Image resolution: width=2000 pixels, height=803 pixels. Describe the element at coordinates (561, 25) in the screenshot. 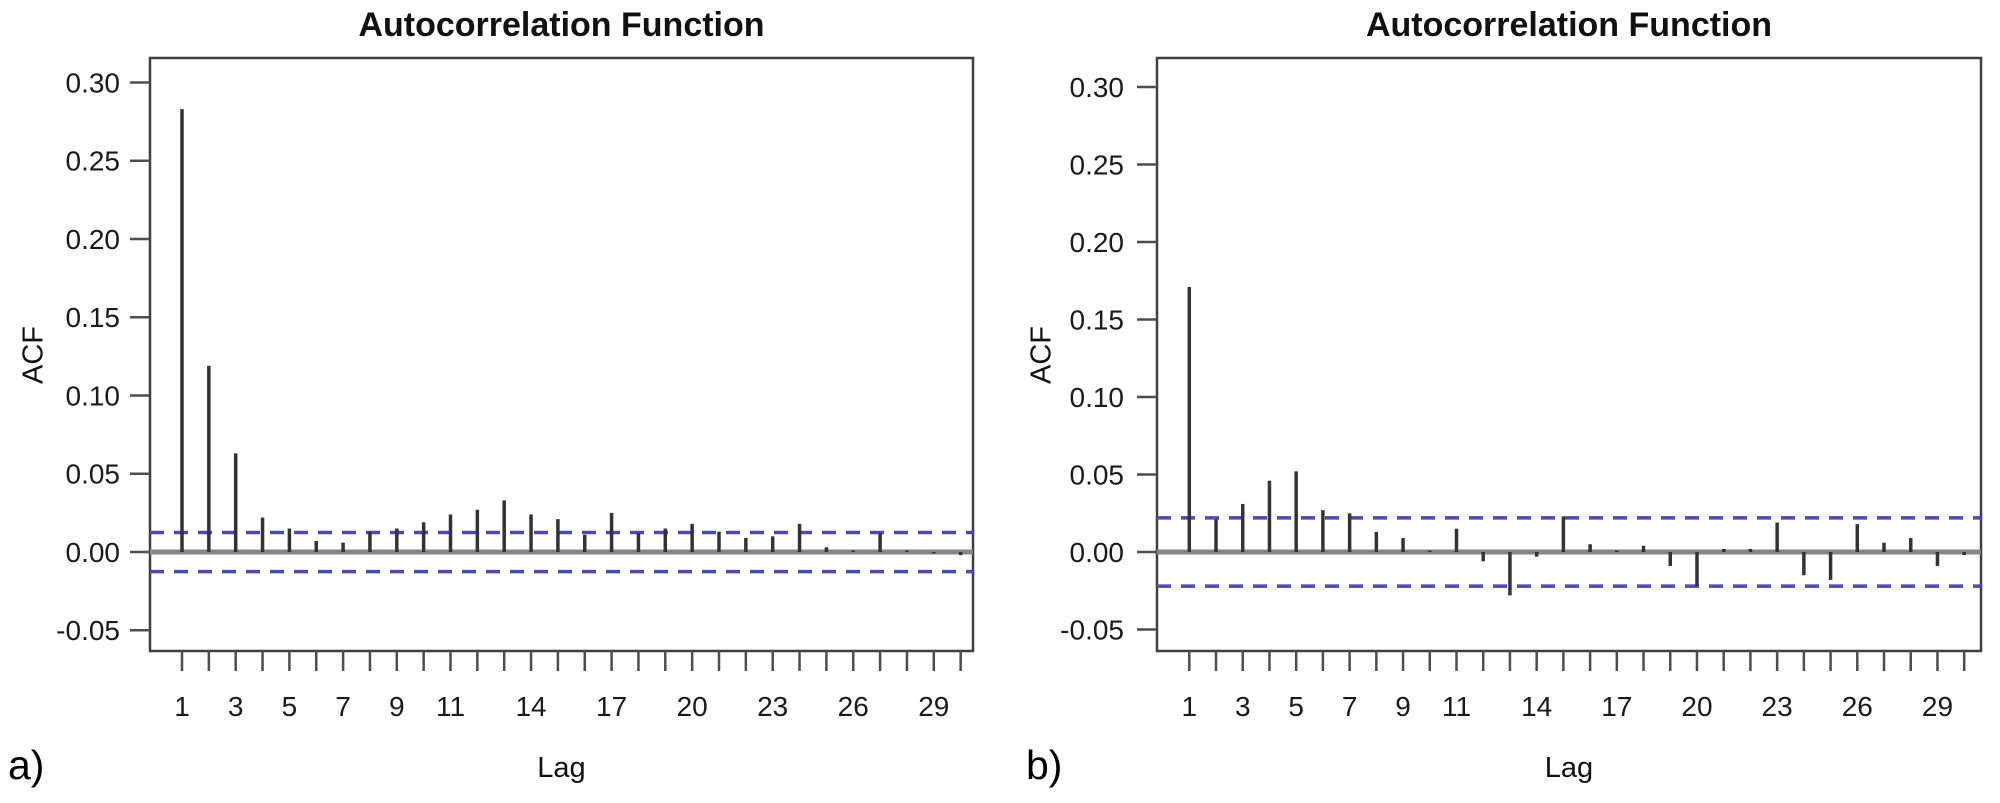

I see `chart-title-a: Autocorrelation Function` at that location.